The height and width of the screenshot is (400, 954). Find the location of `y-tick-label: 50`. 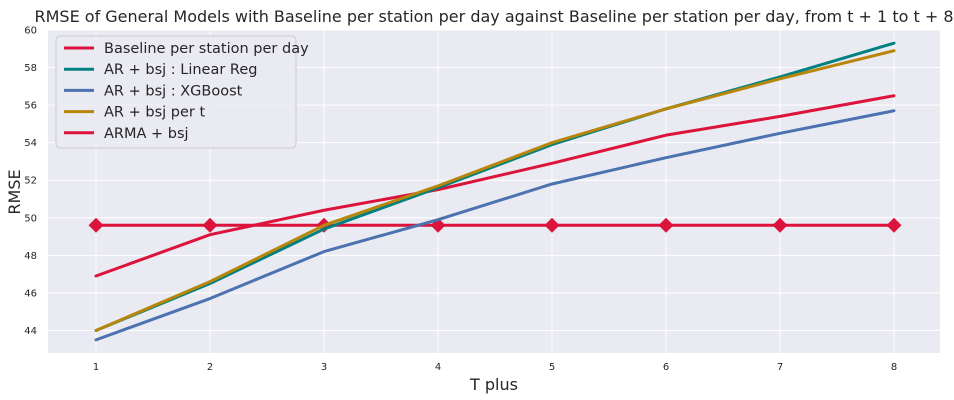

y-tick-label: 50 is located at coordinates (30, 218).